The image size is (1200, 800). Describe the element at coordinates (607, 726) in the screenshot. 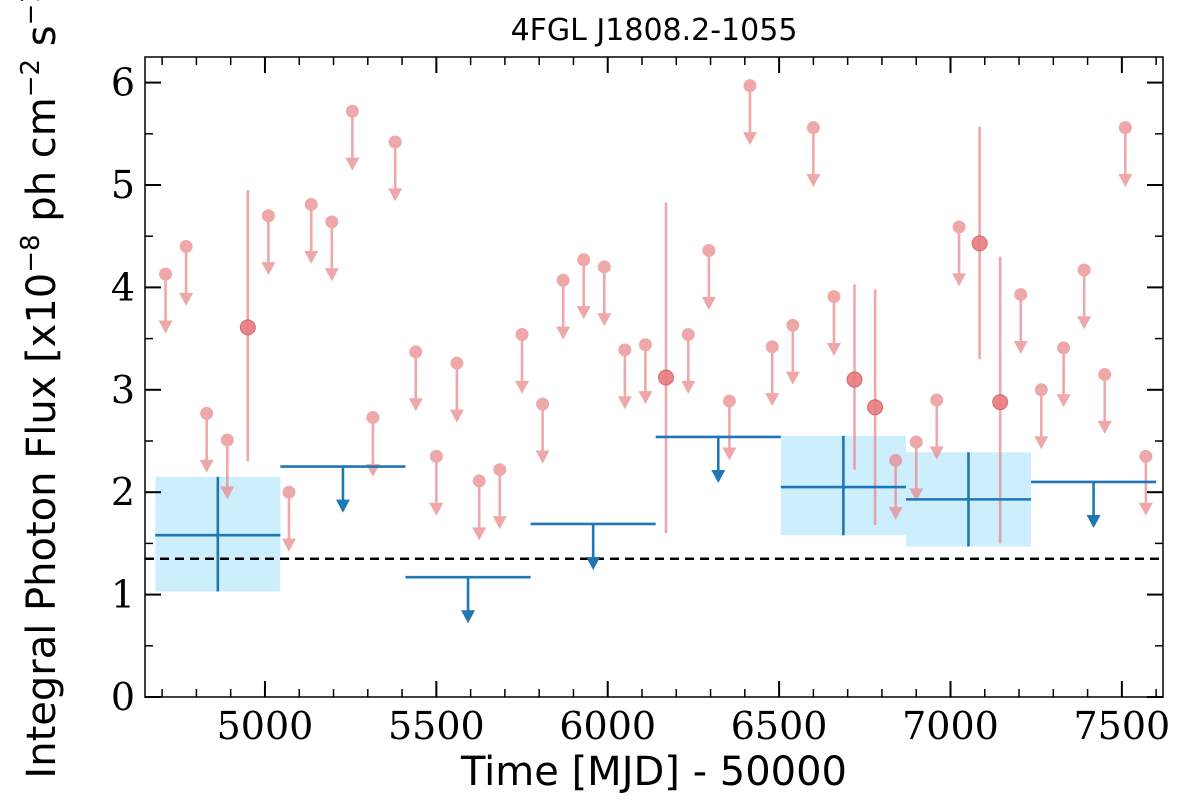

I see `x-tick-label-2: 6000` at that location.